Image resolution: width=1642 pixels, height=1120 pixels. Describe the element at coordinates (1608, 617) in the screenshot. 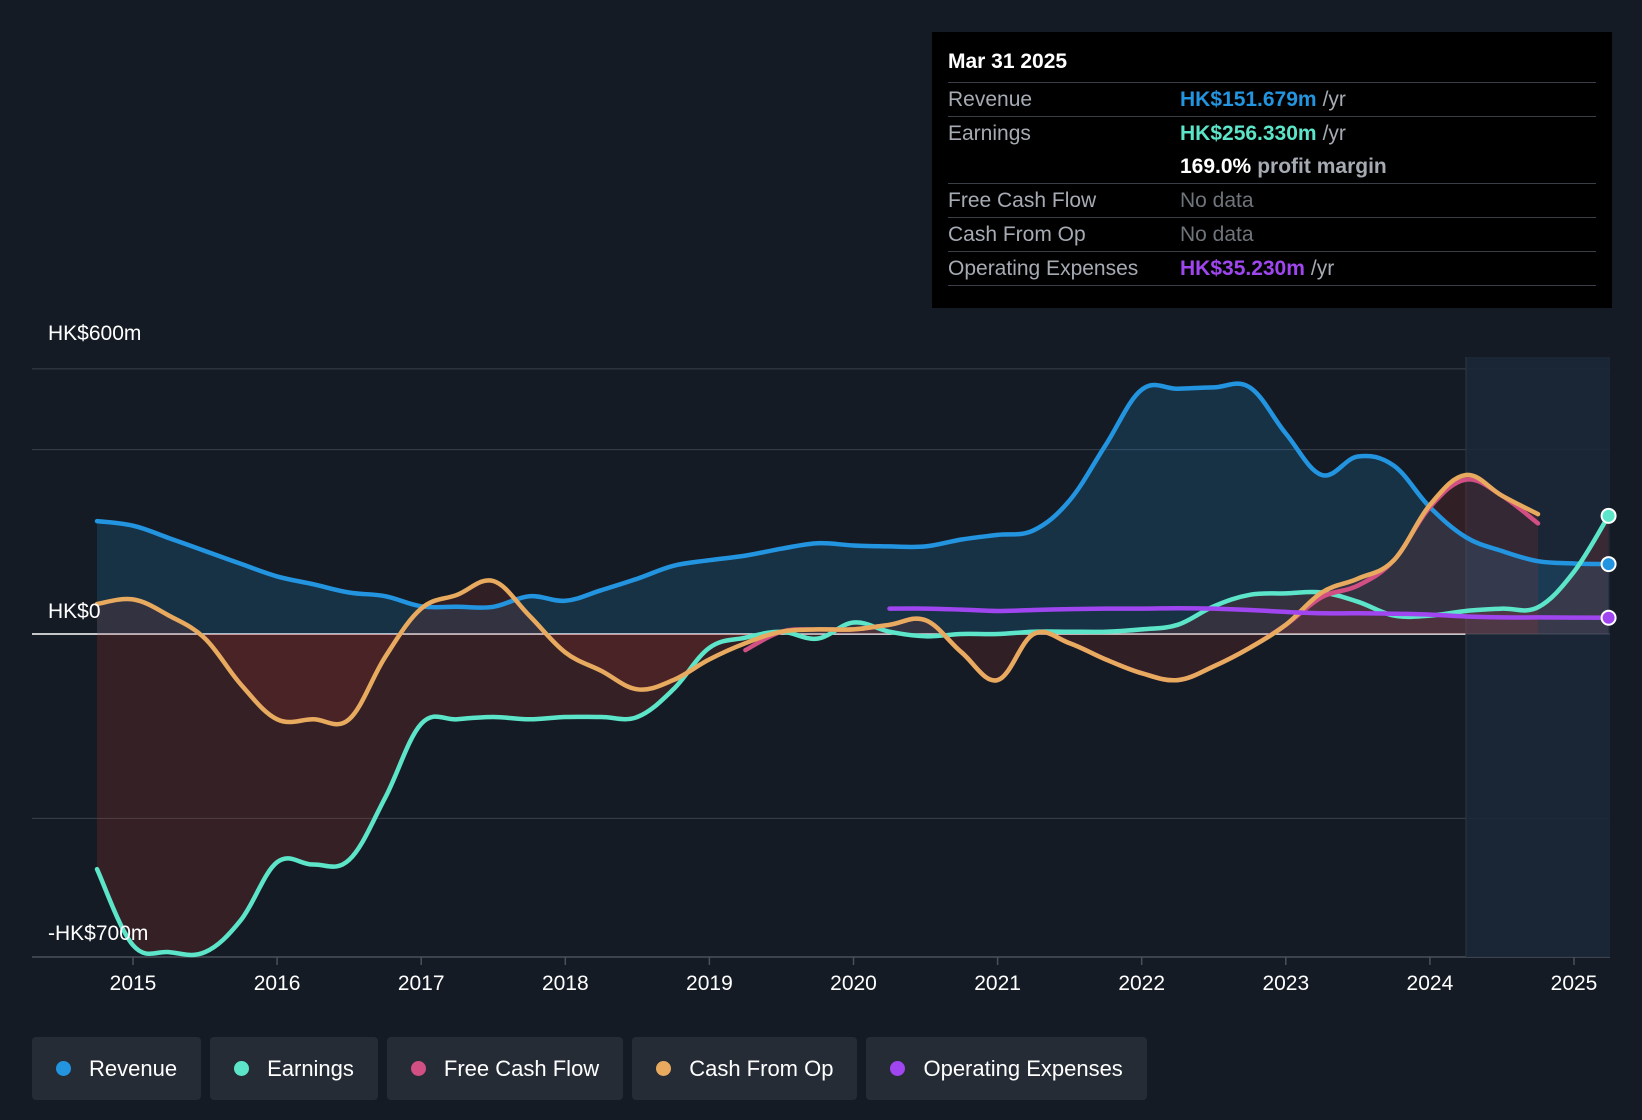

I see `marker-operating-expenses` at that location.